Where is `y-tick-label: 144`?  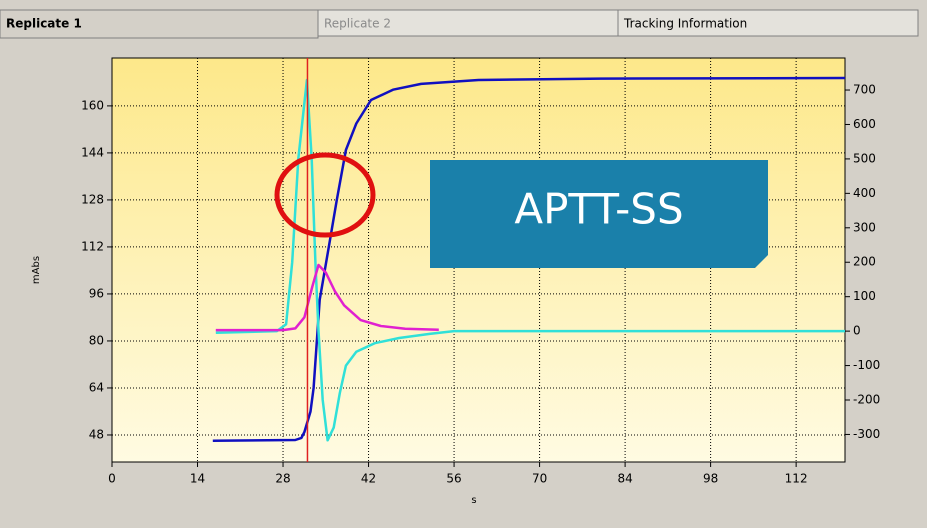 y-tick-label: 144 is located at coordinates (92, 152).